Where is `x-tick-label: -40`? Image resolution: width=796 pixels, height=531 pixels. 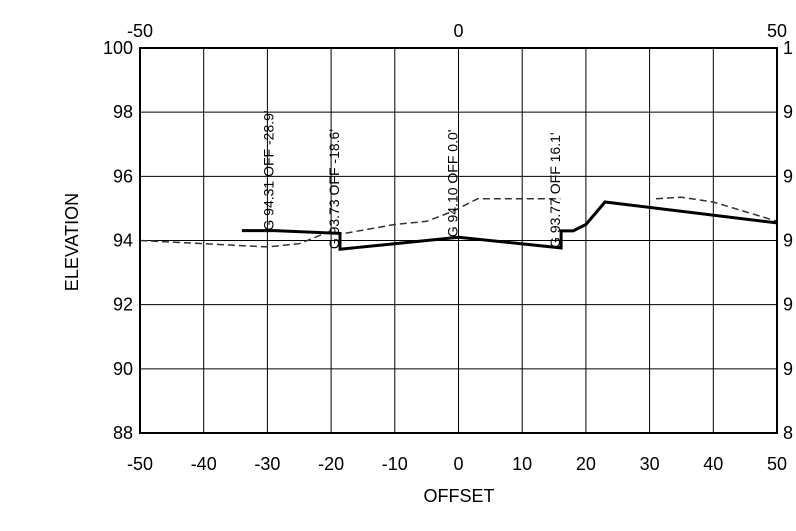
x-tick-label: -40 is located at coordinates (204, 464).